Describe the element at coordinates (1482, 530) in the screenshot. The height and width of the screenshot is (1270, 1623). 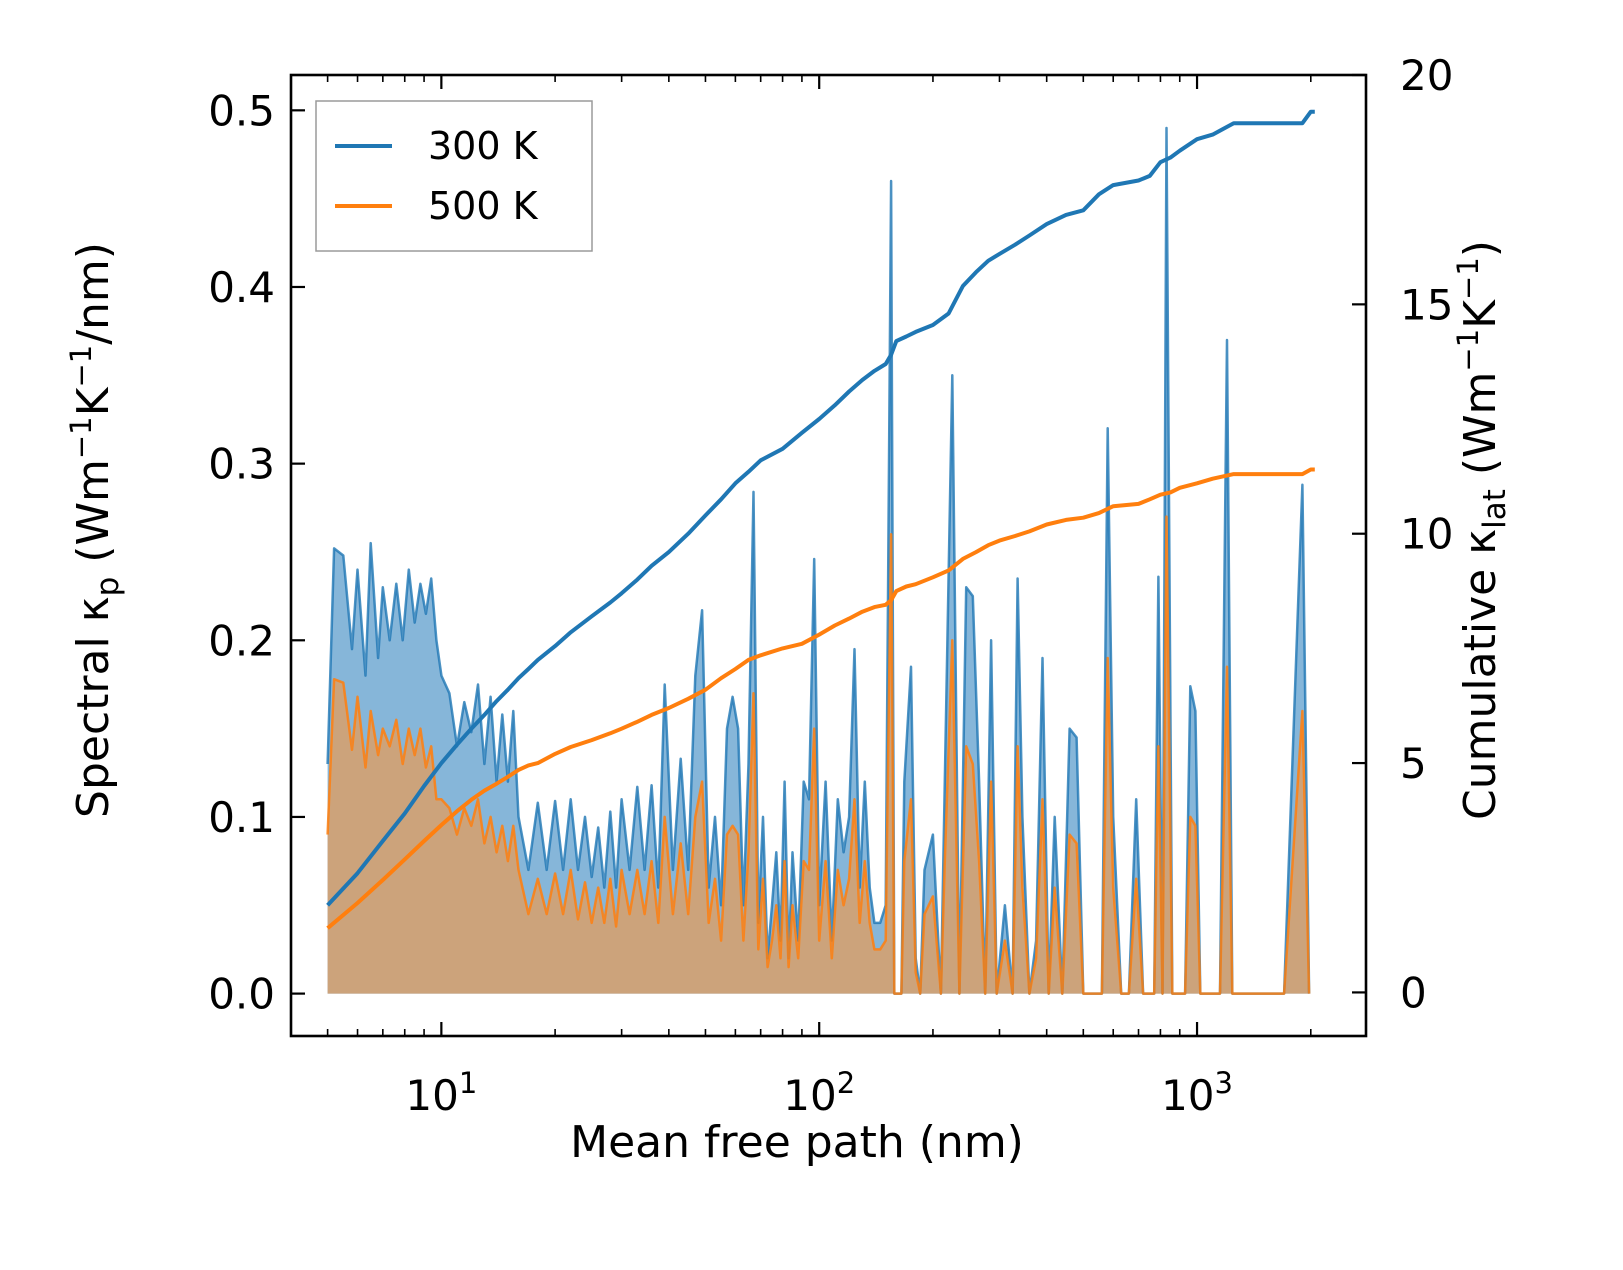
I see `y-right-axis-label: Cumulative κlat (Wm−1K−1)` at that location.